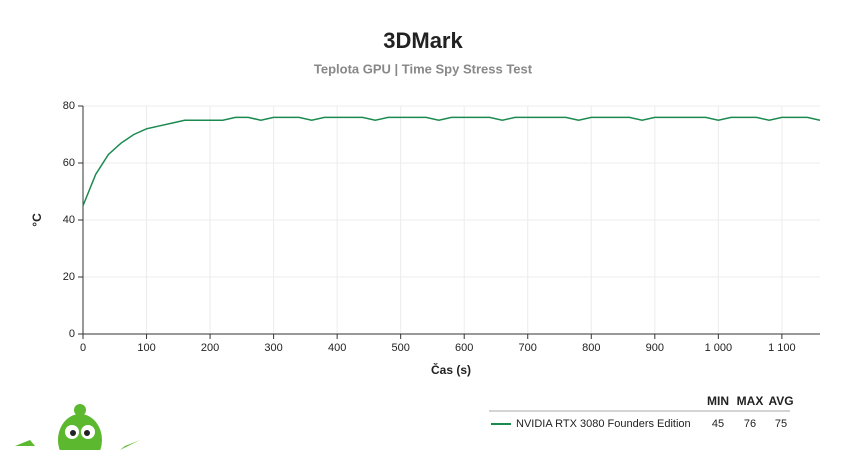 The height and width of the screenshot is (450, 846). I want to click on legend-stat: 75, so click(781, 424).